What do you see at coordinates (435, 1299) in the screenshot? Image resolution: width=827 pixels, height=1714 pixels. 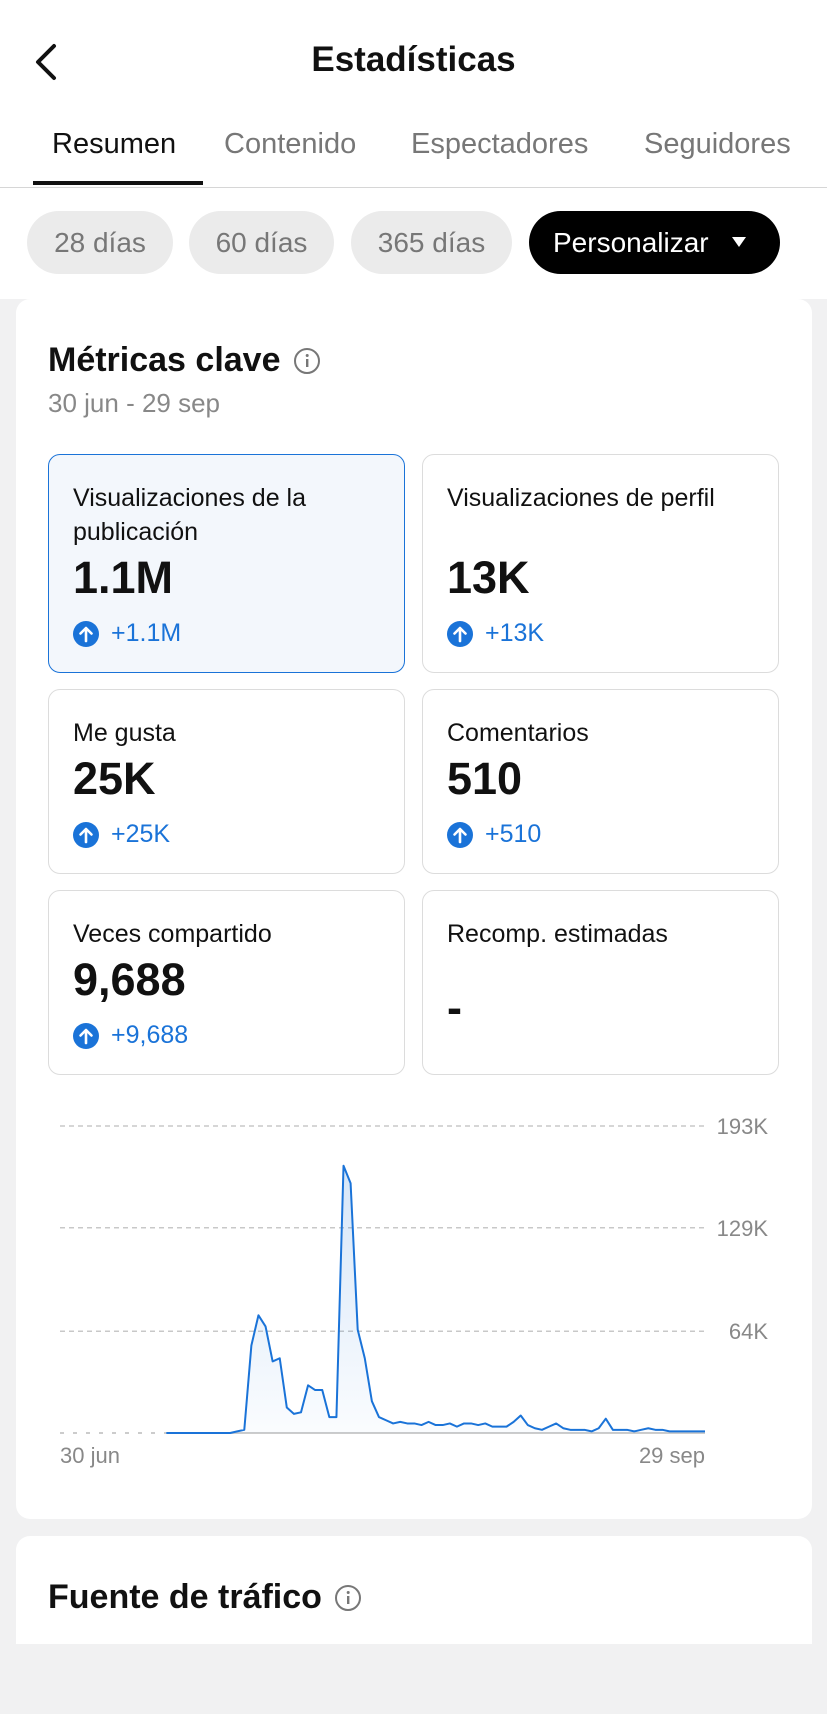 I see `line` at bounding box center [435, 1299].